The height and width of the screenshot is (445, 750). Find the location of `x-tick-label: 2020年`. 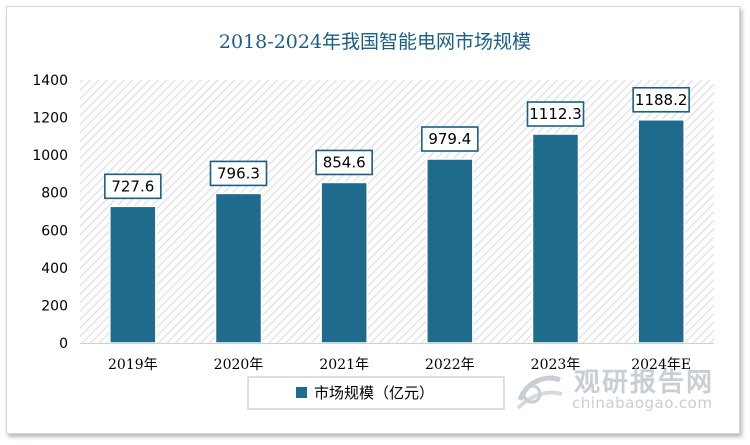

x-tick-label: 2020年 is located at coordinates (239, 365).